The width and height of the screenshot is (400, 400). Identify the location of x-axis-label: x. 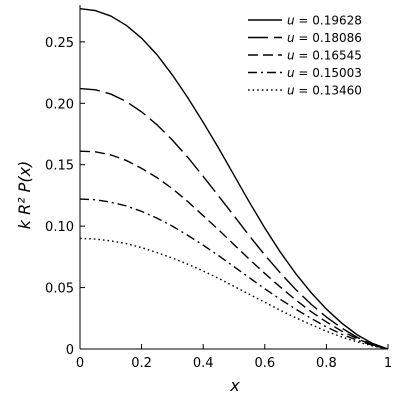
(234, 385).